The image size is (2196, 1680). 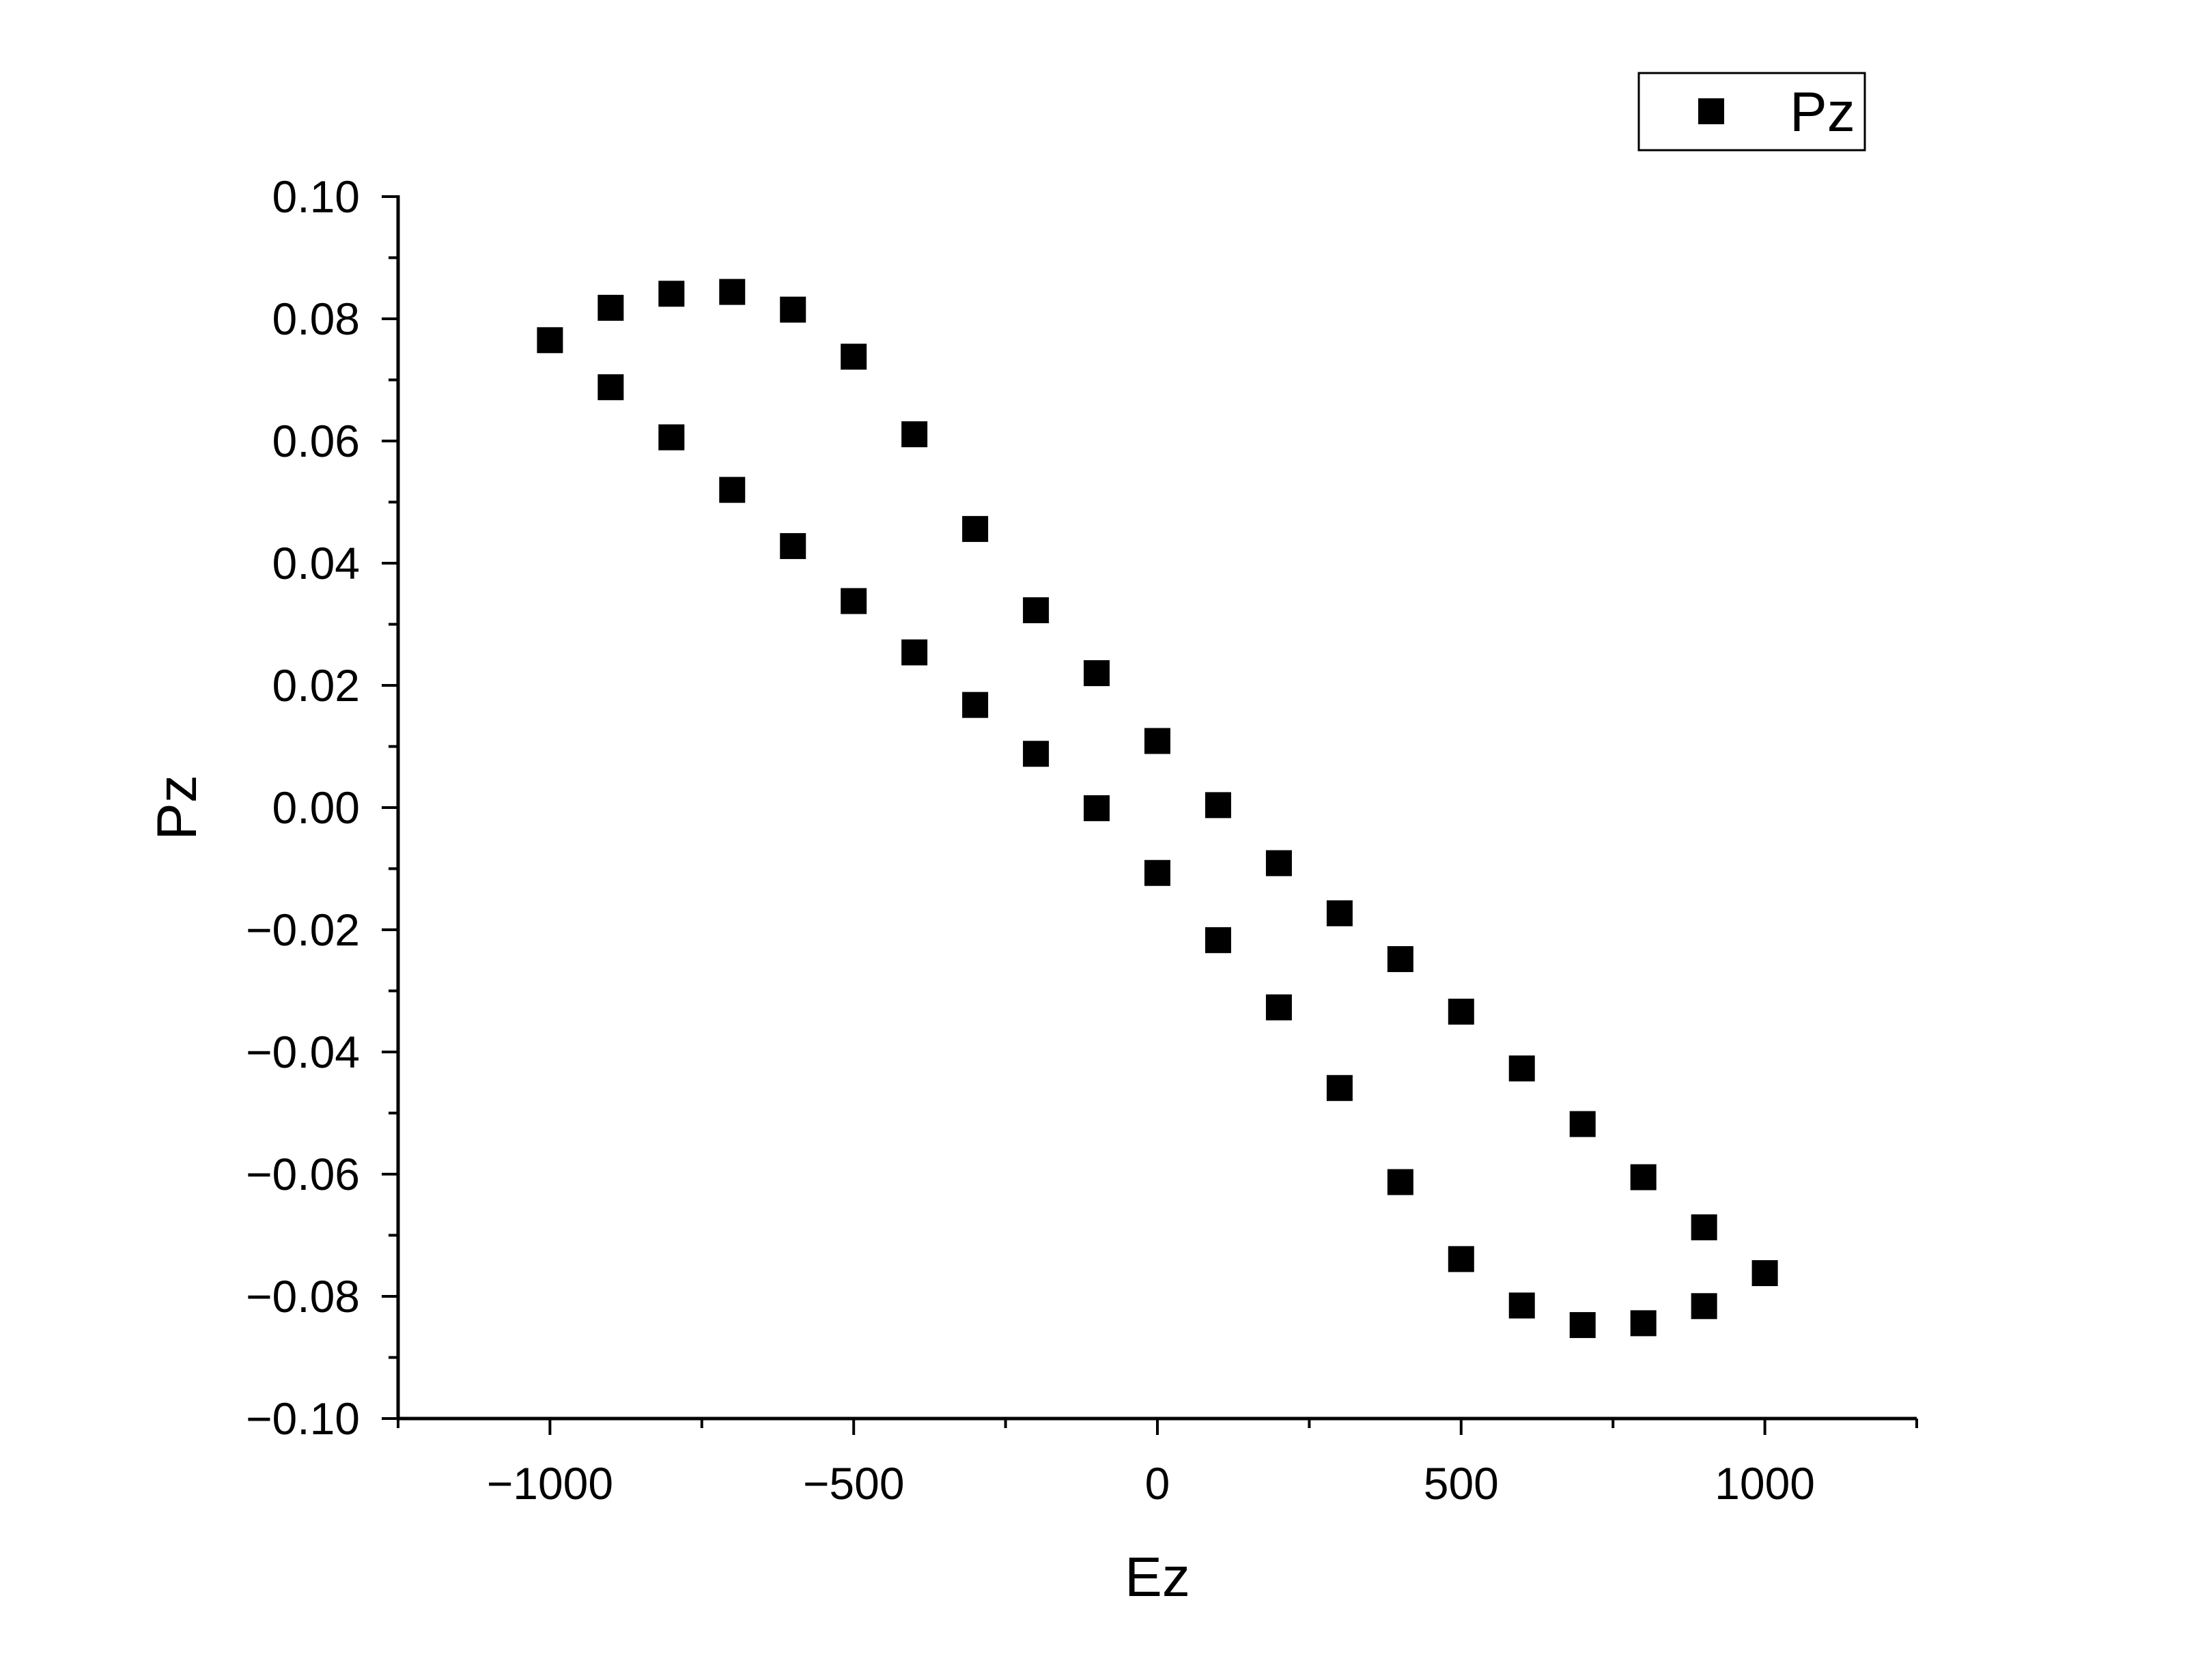 I want to click on y-tick-label: −0.06, so click(x=303, y=1174).